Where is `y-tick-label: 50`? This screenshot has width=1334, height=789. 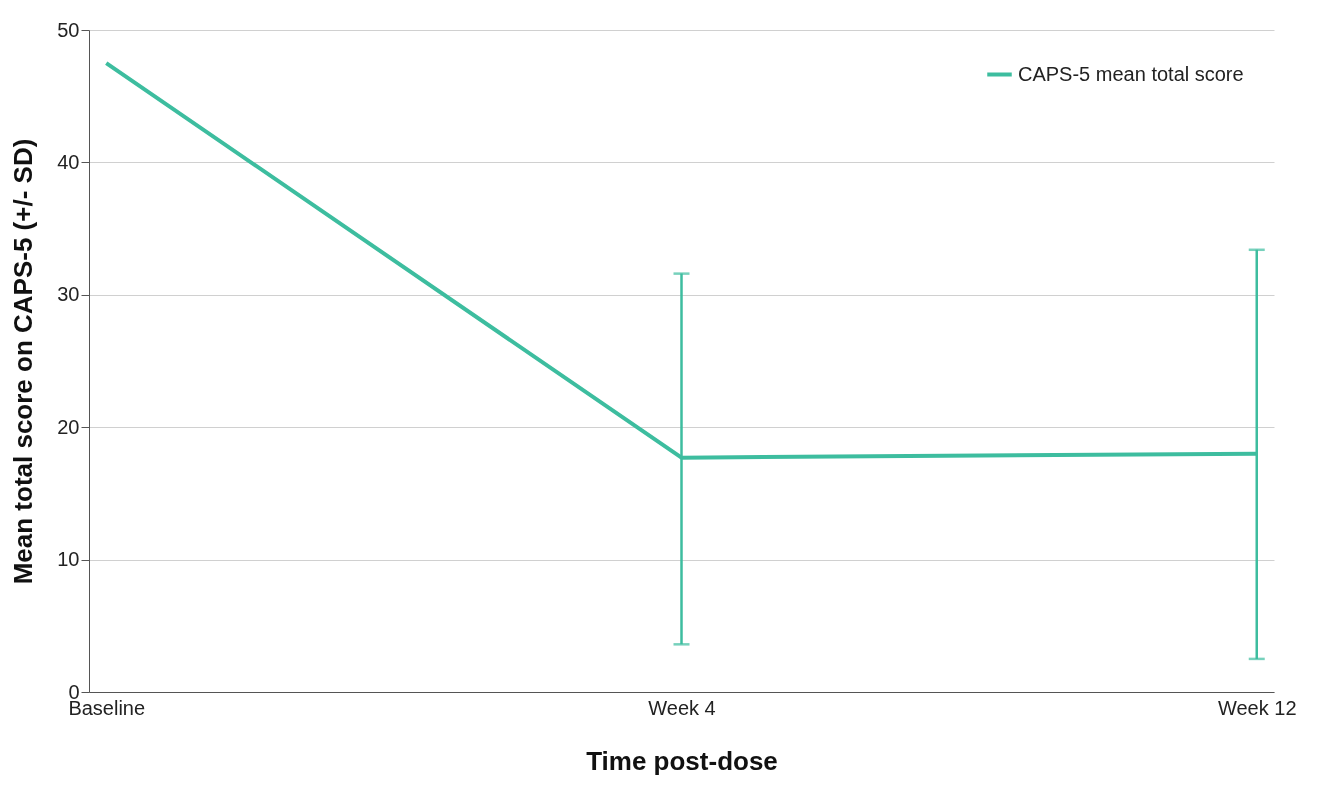
y-tick-label: 50 is located at coordinates (68, 29).